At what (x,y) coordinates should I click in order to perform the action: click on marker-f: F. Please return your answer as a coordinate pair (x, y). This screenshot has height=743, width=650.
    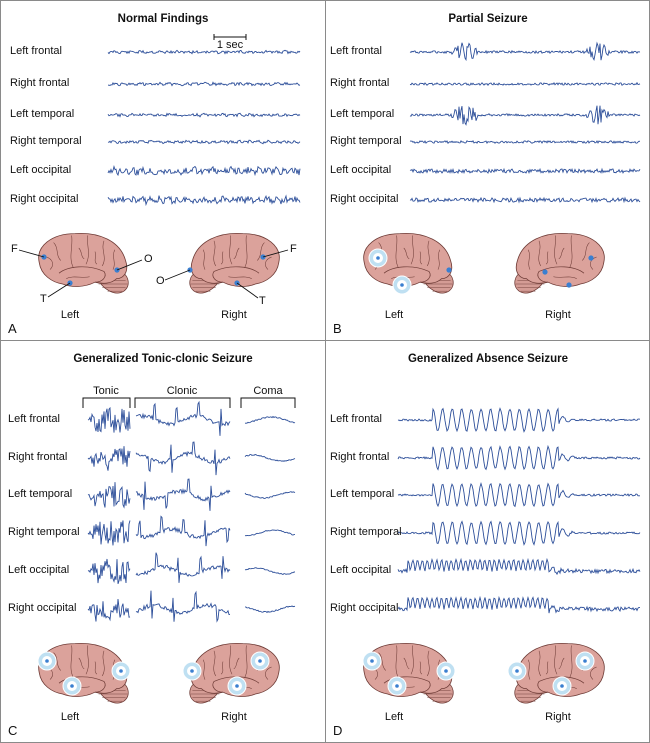
    Looking at the image, I should click on (14, 249).